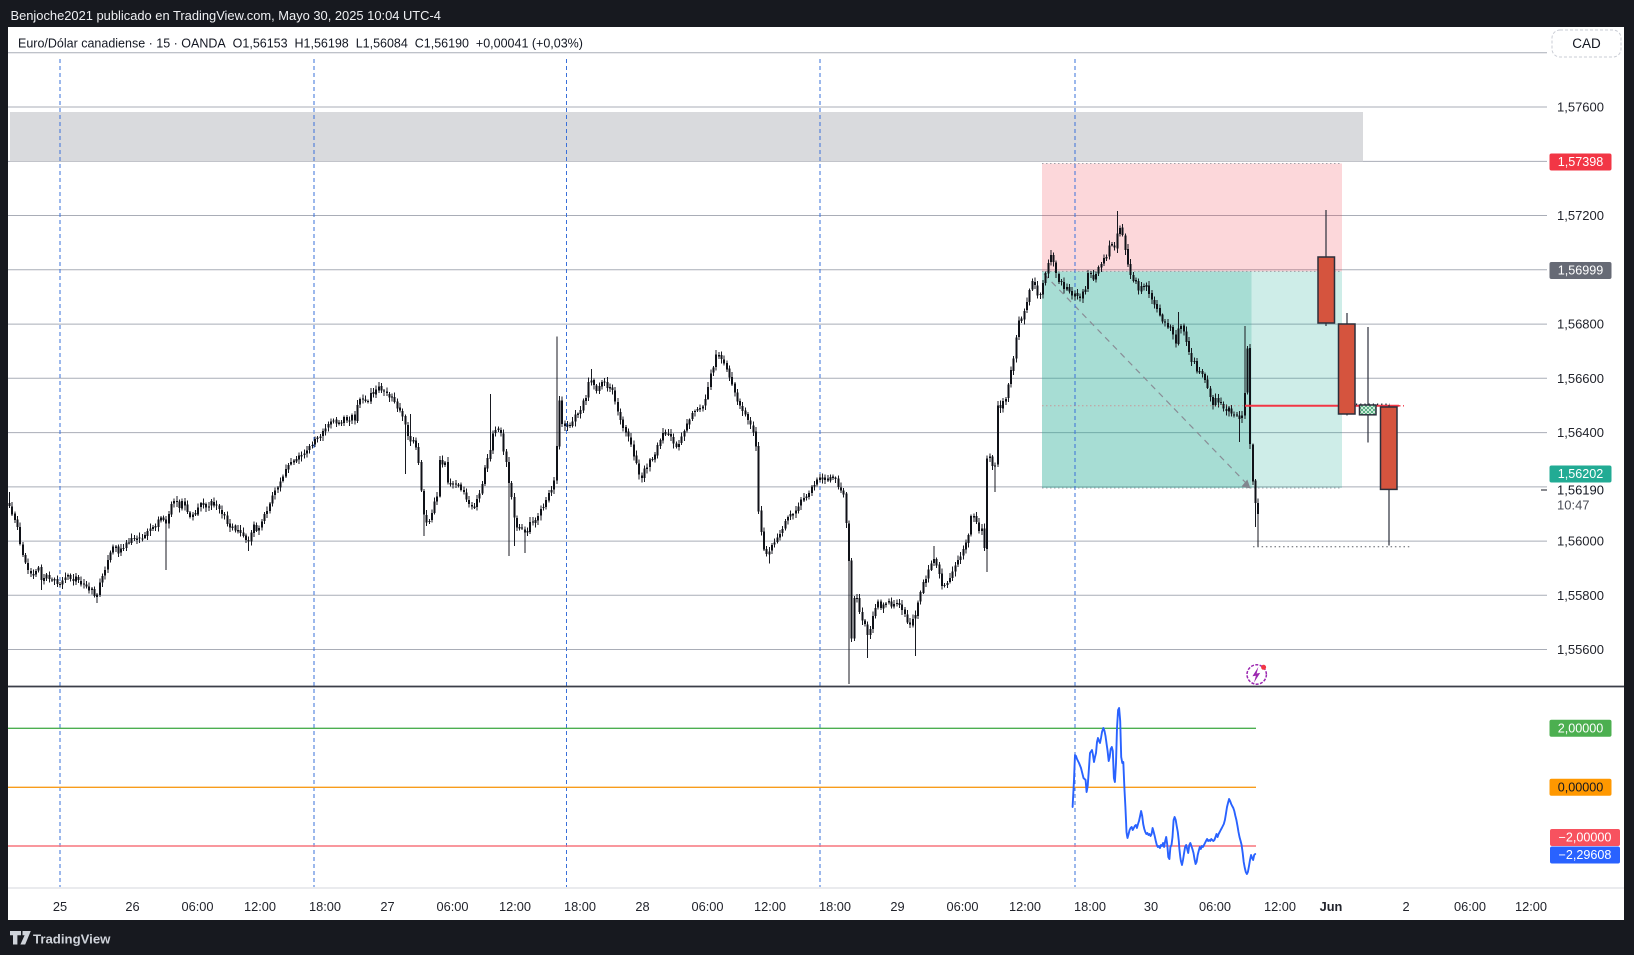 This screenshot has width=1634, height=955. I want to click on svg-text: Jun, so click(1331, 906).